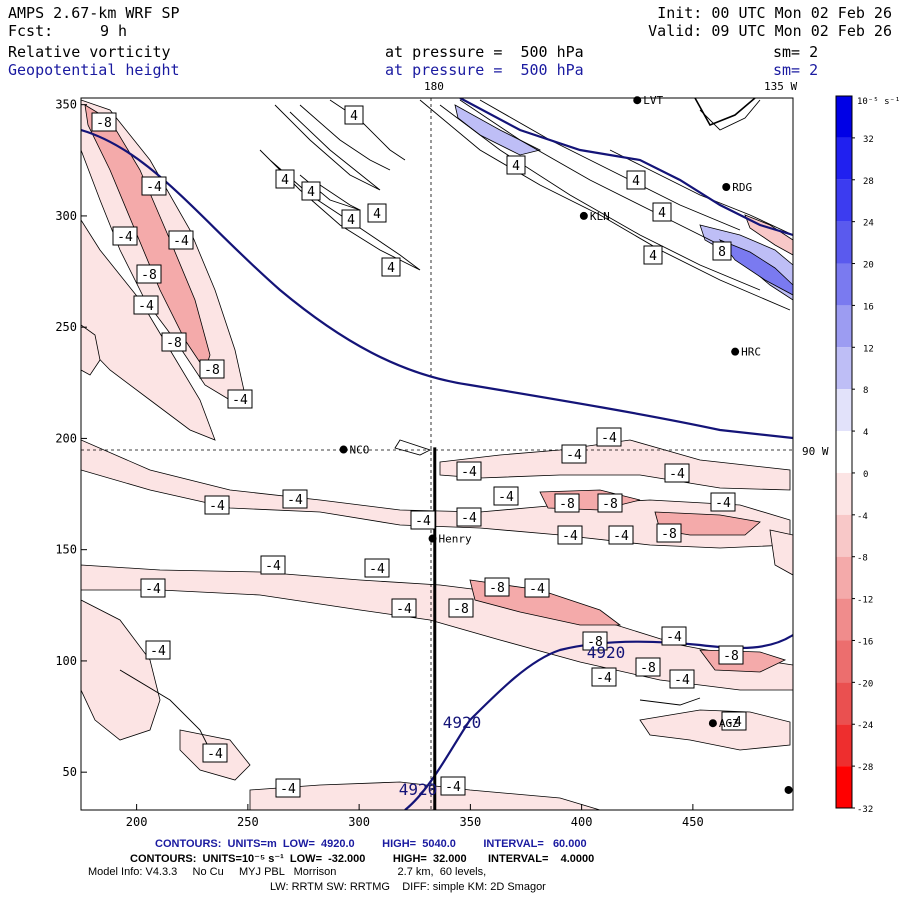  I want to click on model-title: AMPS 2.67-km WRF SP, so click(94, 13).